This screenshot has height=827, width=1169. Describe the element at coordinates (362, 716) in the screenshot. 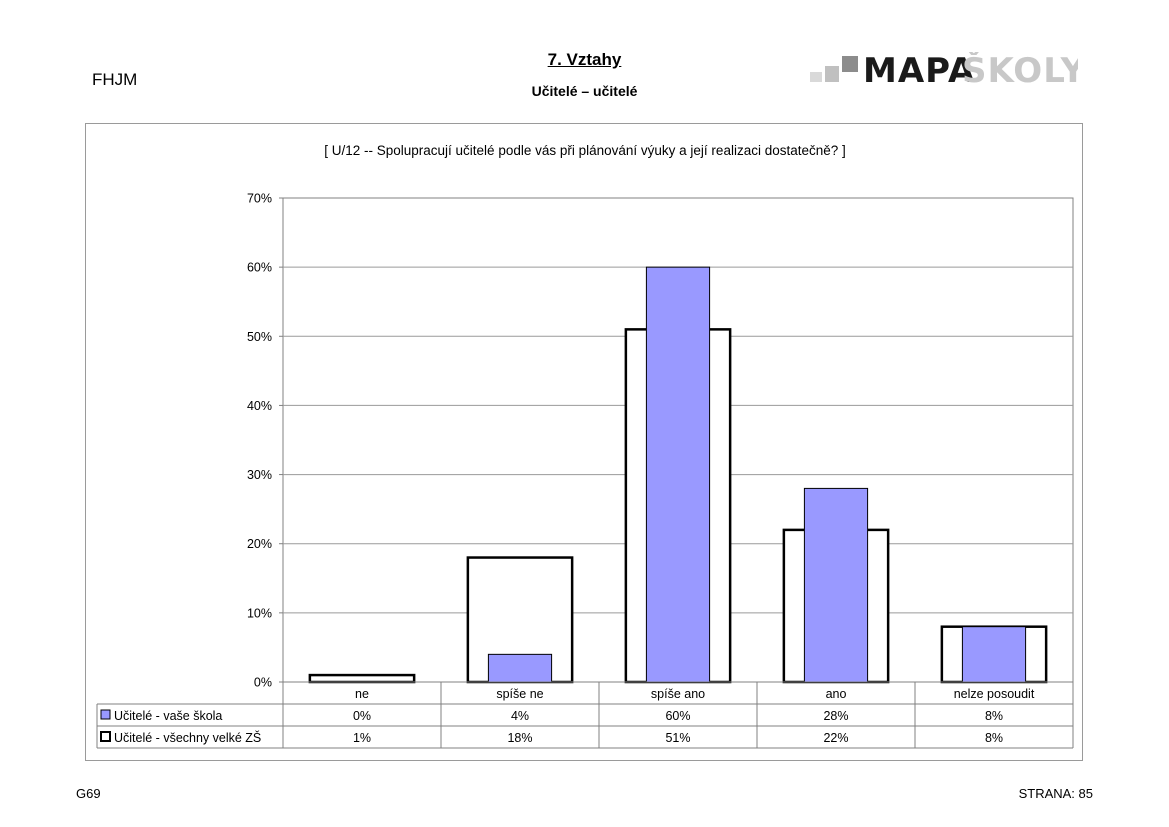

I see `data-label: 0%` at that location.